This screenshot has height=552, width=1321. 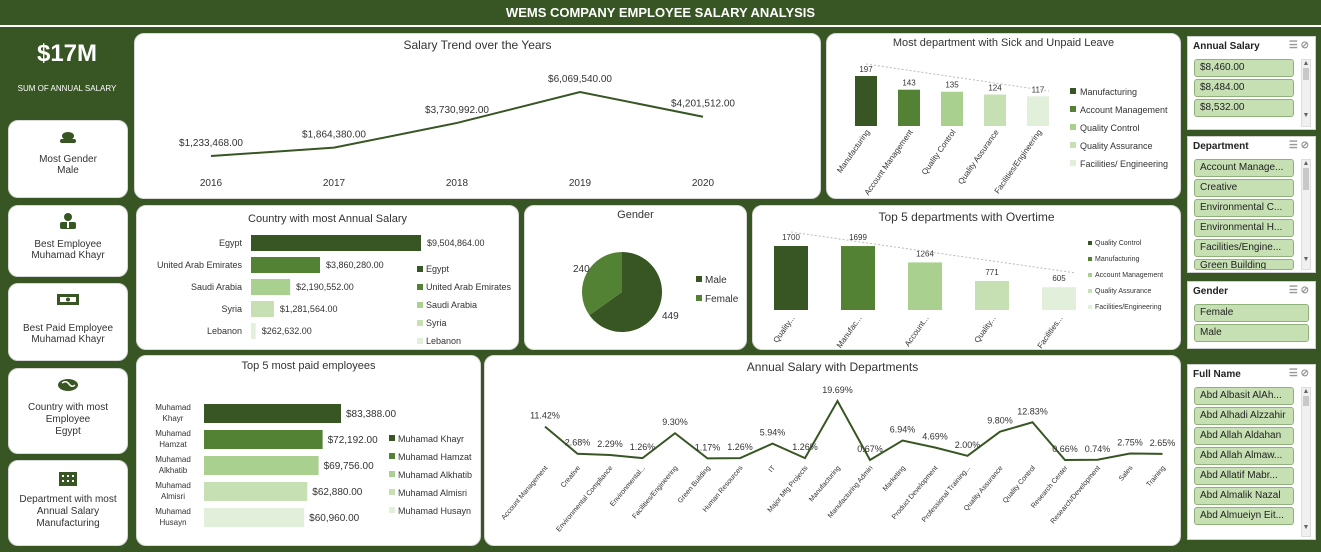 I want to click on dashboard-title: WEMS COMPANY EMPLOYEE SALARY ANALYSIS, so click(x=660, y=13).